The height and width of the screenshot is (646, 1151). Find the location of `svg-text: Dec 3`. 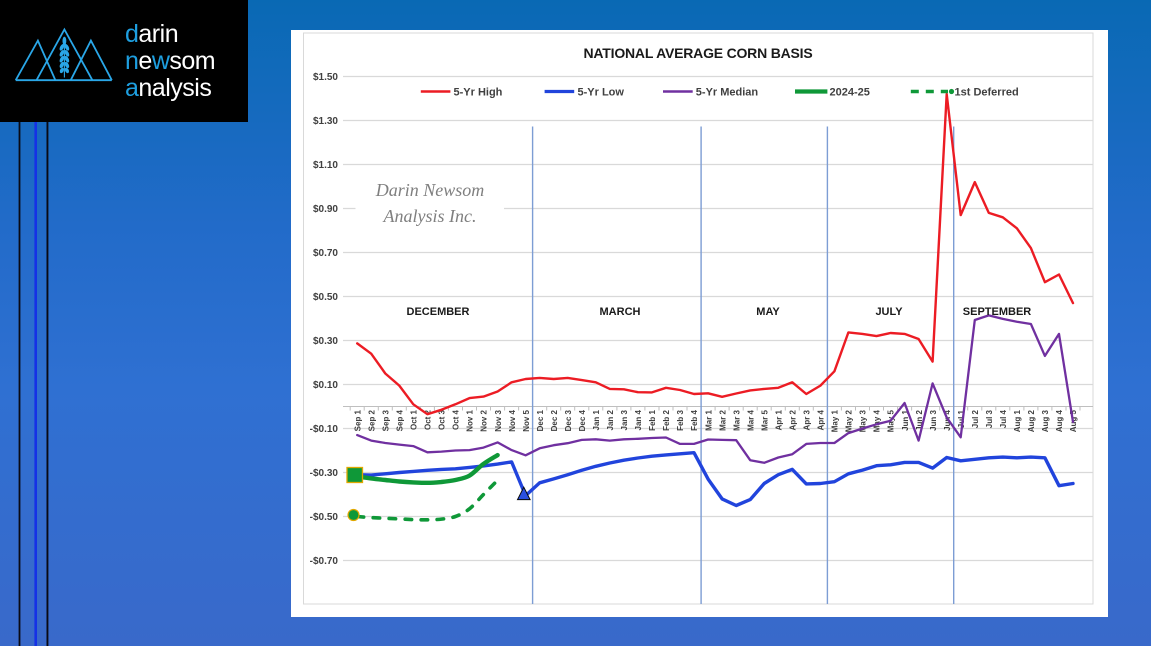

svg-text: Dec 3 is located at coordinates (568, 420).